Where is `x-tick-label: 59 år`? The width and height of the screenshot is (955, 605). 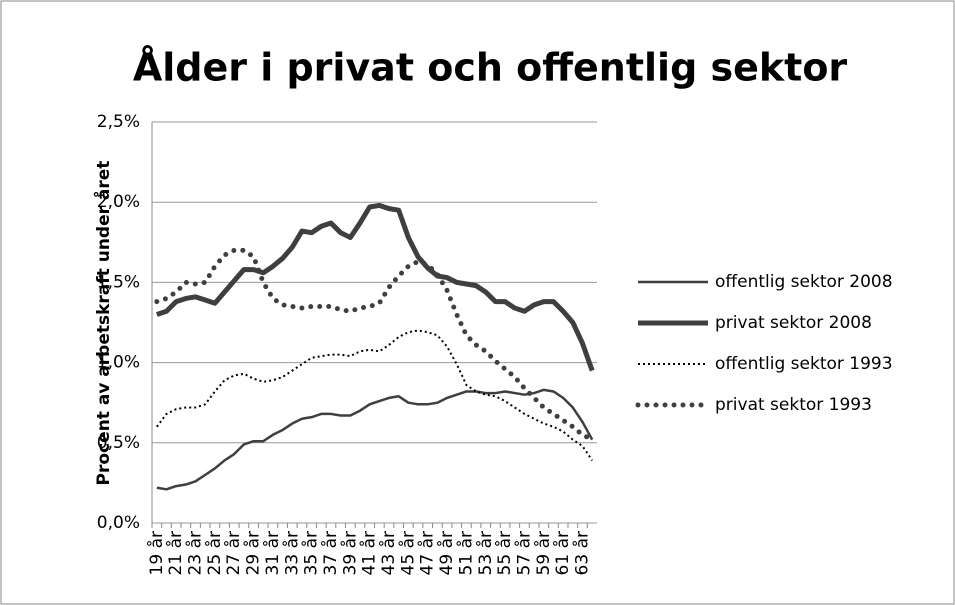 x-tick-label: 59 år is located at coordinates (543, 553).